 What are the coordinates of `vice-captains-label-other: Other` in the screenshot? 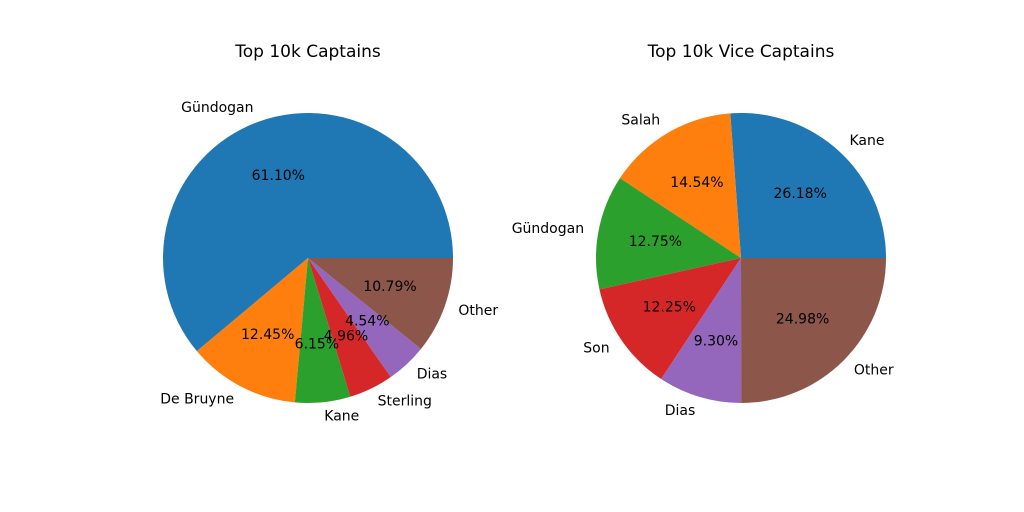 It's located at (874, 371).